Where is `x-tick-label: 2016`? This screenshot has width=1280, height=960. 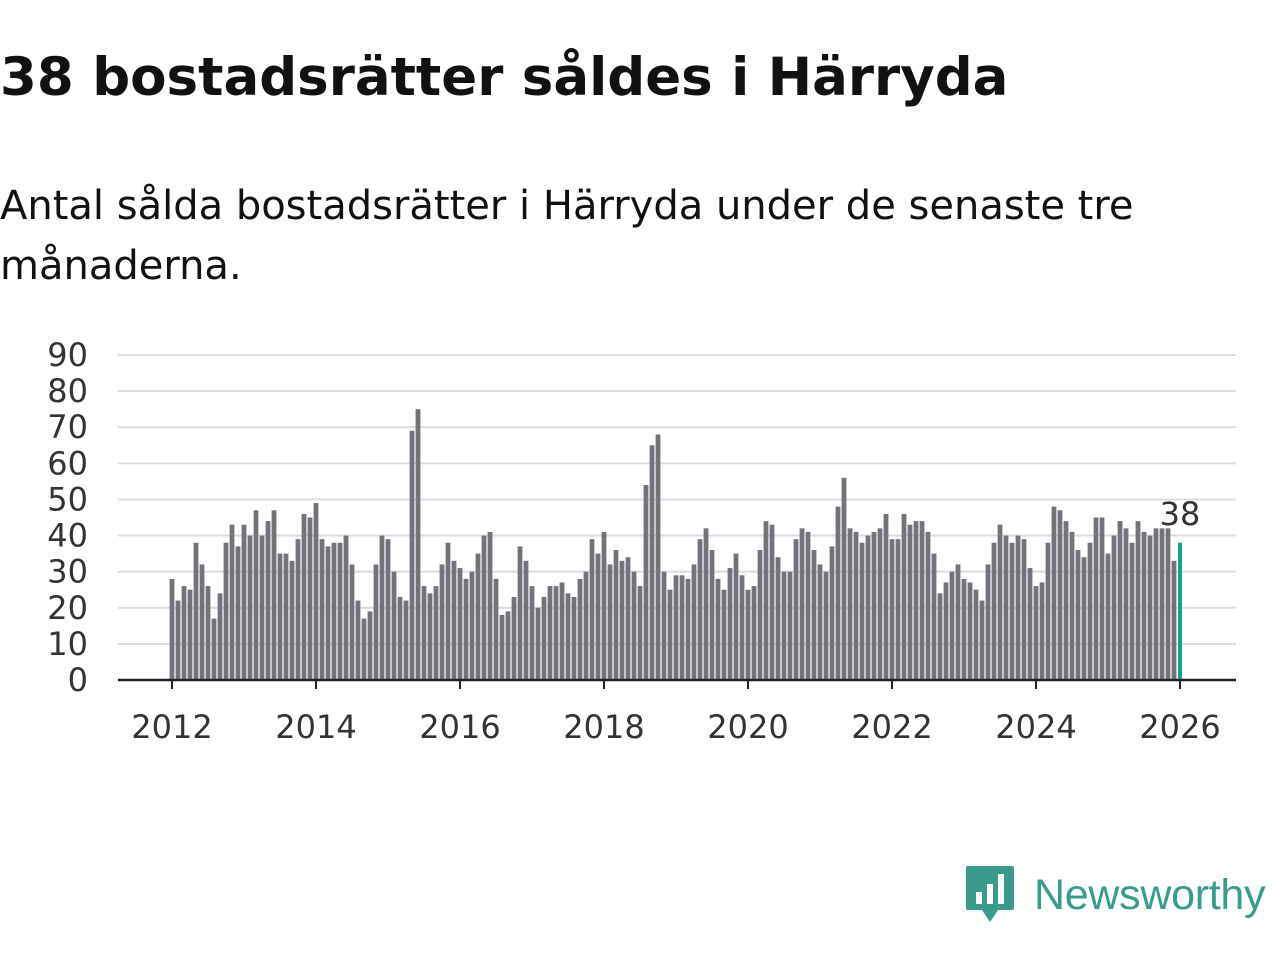
x-tick-label: 2016 is located at coordinates (459, 727).